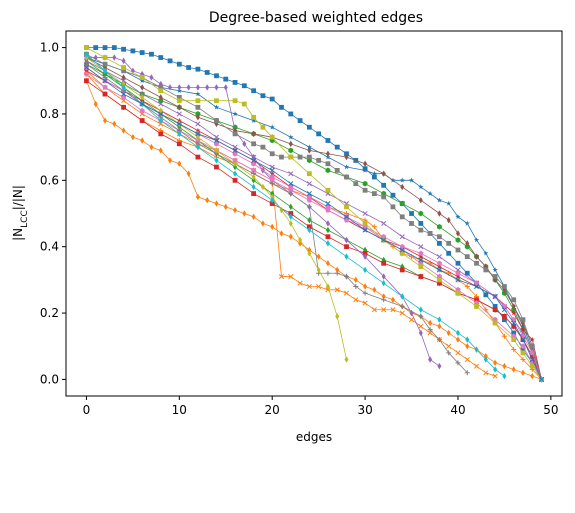 This screenshot has width=575, height=513. What do you see at coordinates (49, 313) in the screenshot?
I see `y-tick-label: 0.2` at bounding box center [49, 313].